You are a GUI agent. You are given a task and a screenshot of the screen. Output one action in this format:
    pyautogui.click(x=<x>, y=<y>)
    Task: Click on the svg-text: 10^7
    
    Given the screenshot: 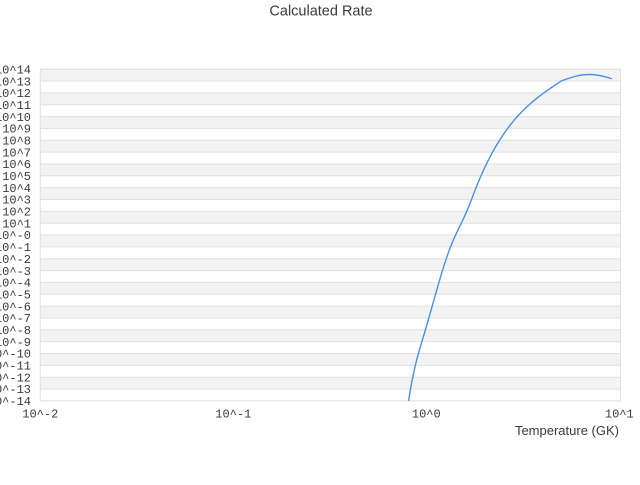 What is the action you would take?
    pyautogui.click(x=16, y=153)
    